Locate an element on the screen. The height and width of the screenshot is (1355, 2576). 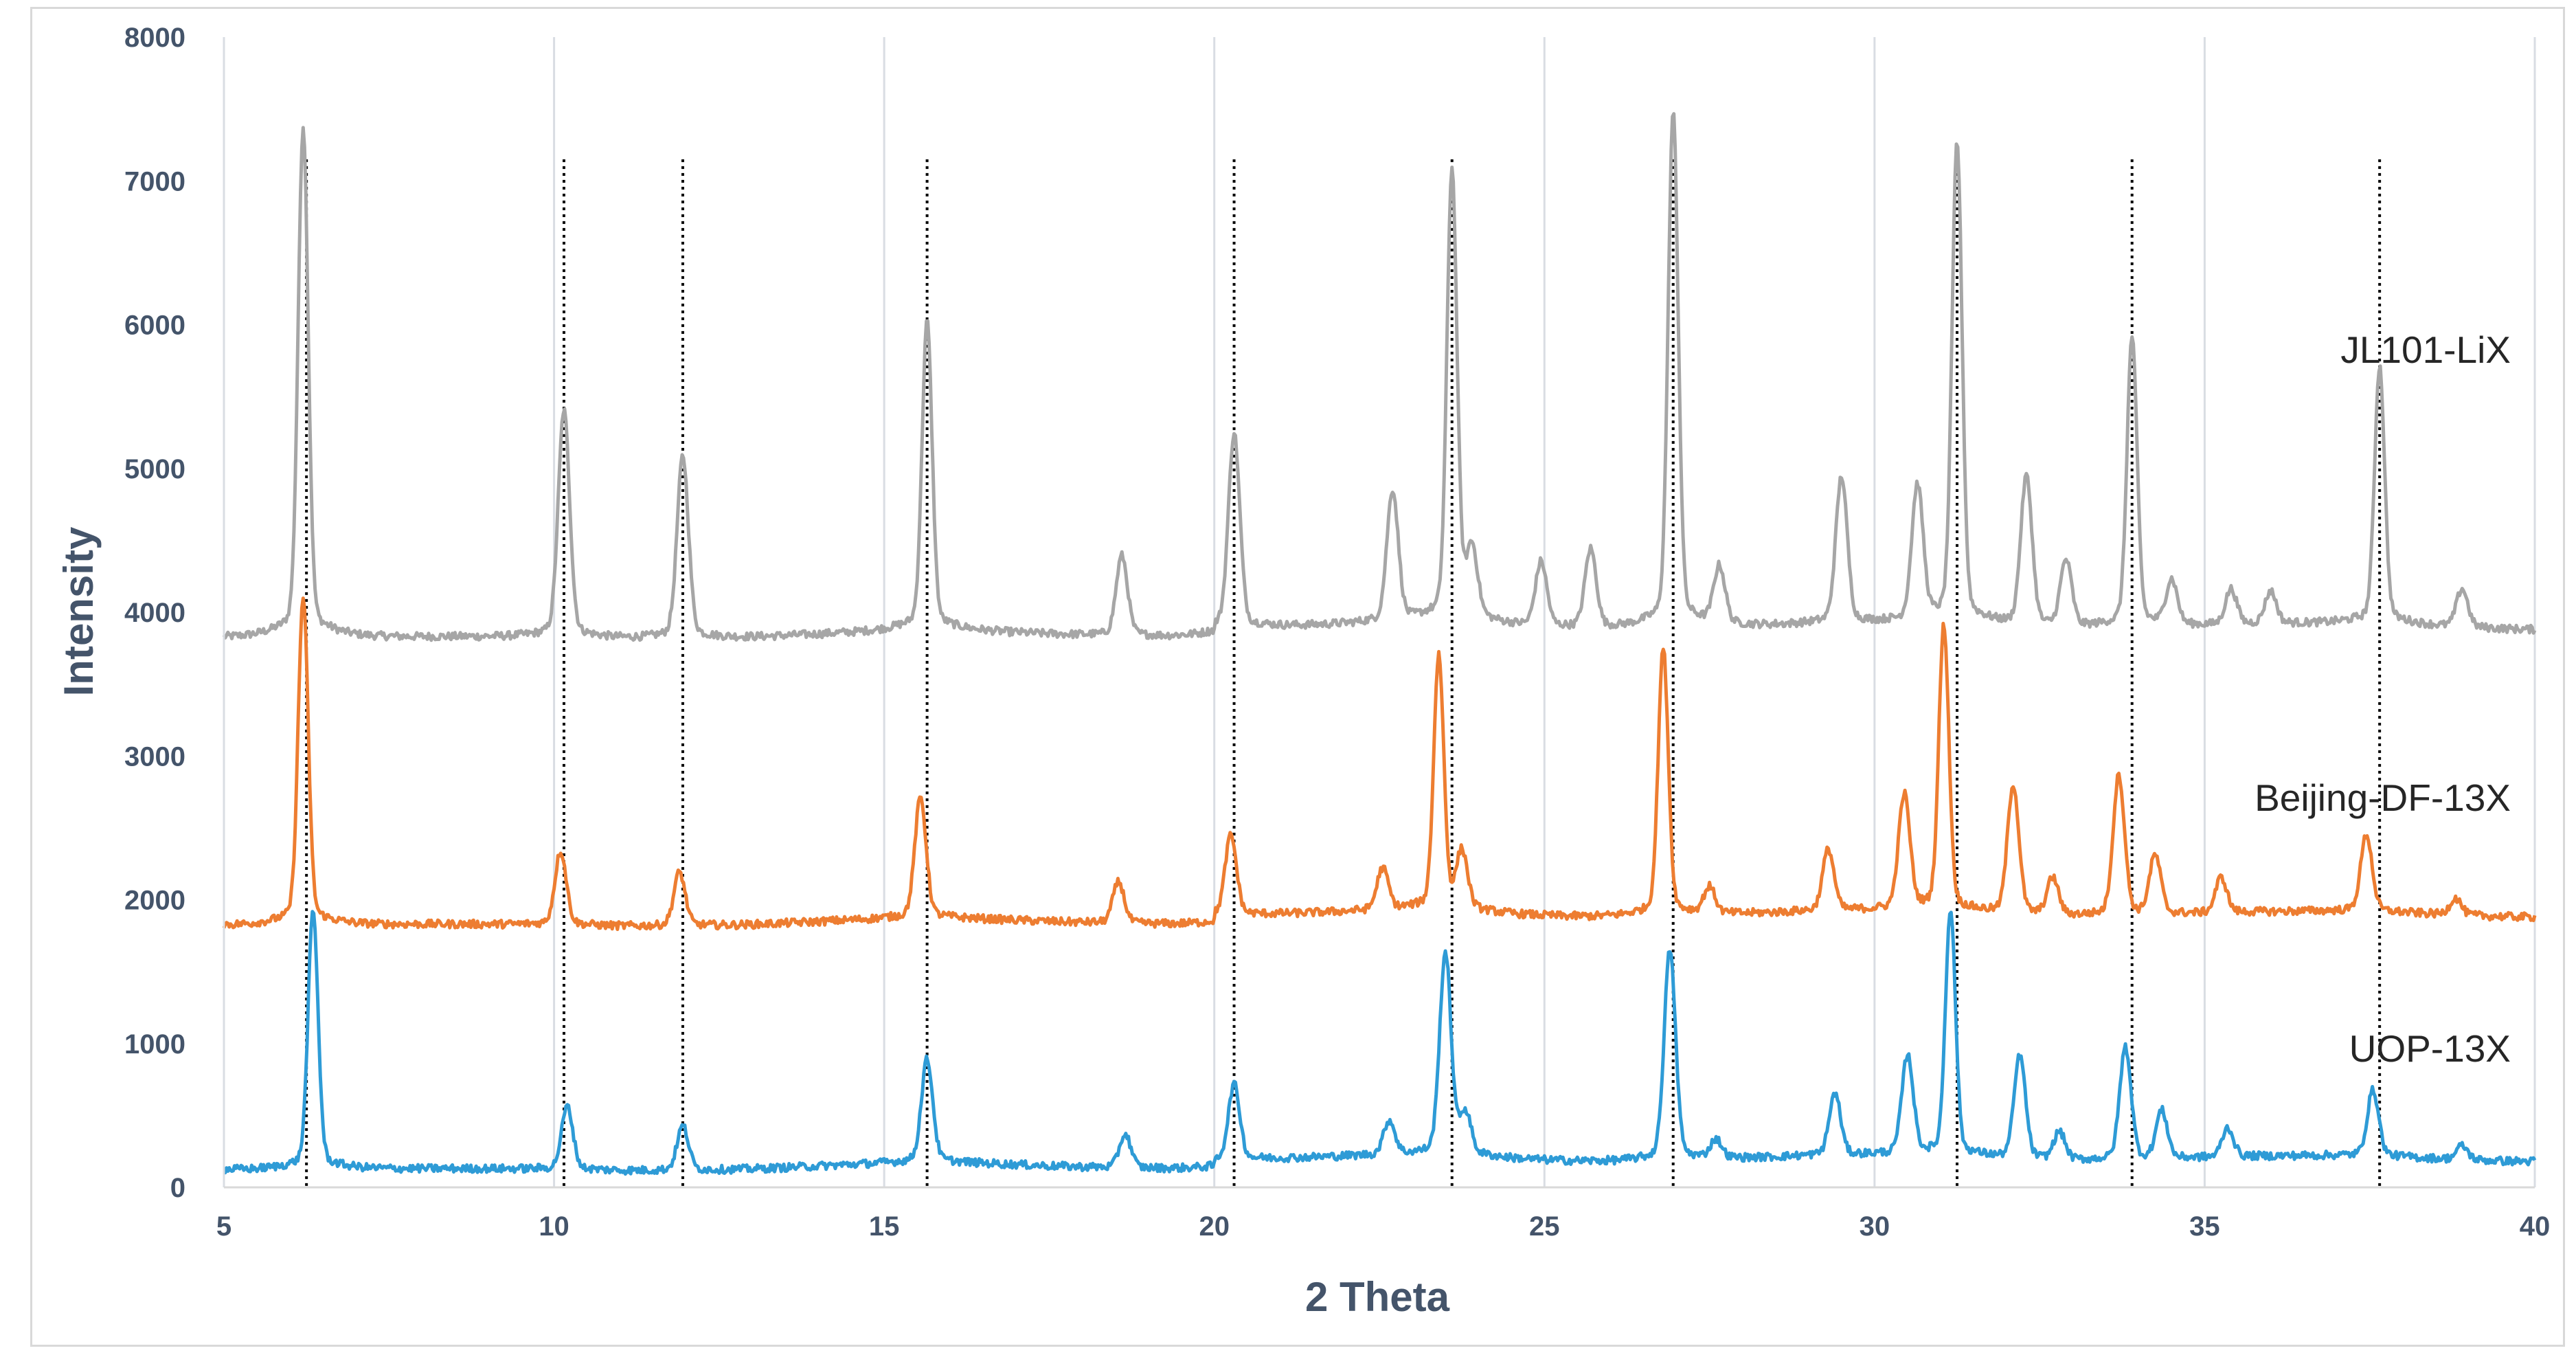
x-tick-label: 30 is located at coordinates (1875, 1226).